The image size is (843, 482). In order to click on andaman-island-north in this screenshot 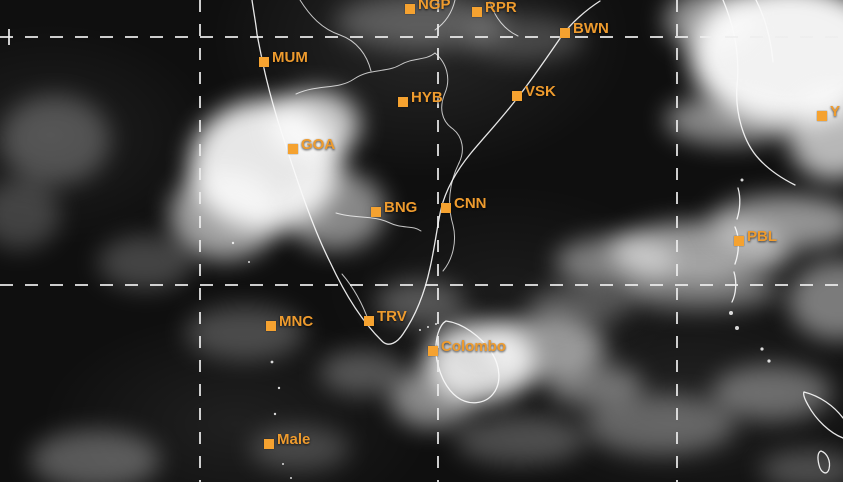, I will do `click(738, 203)`.